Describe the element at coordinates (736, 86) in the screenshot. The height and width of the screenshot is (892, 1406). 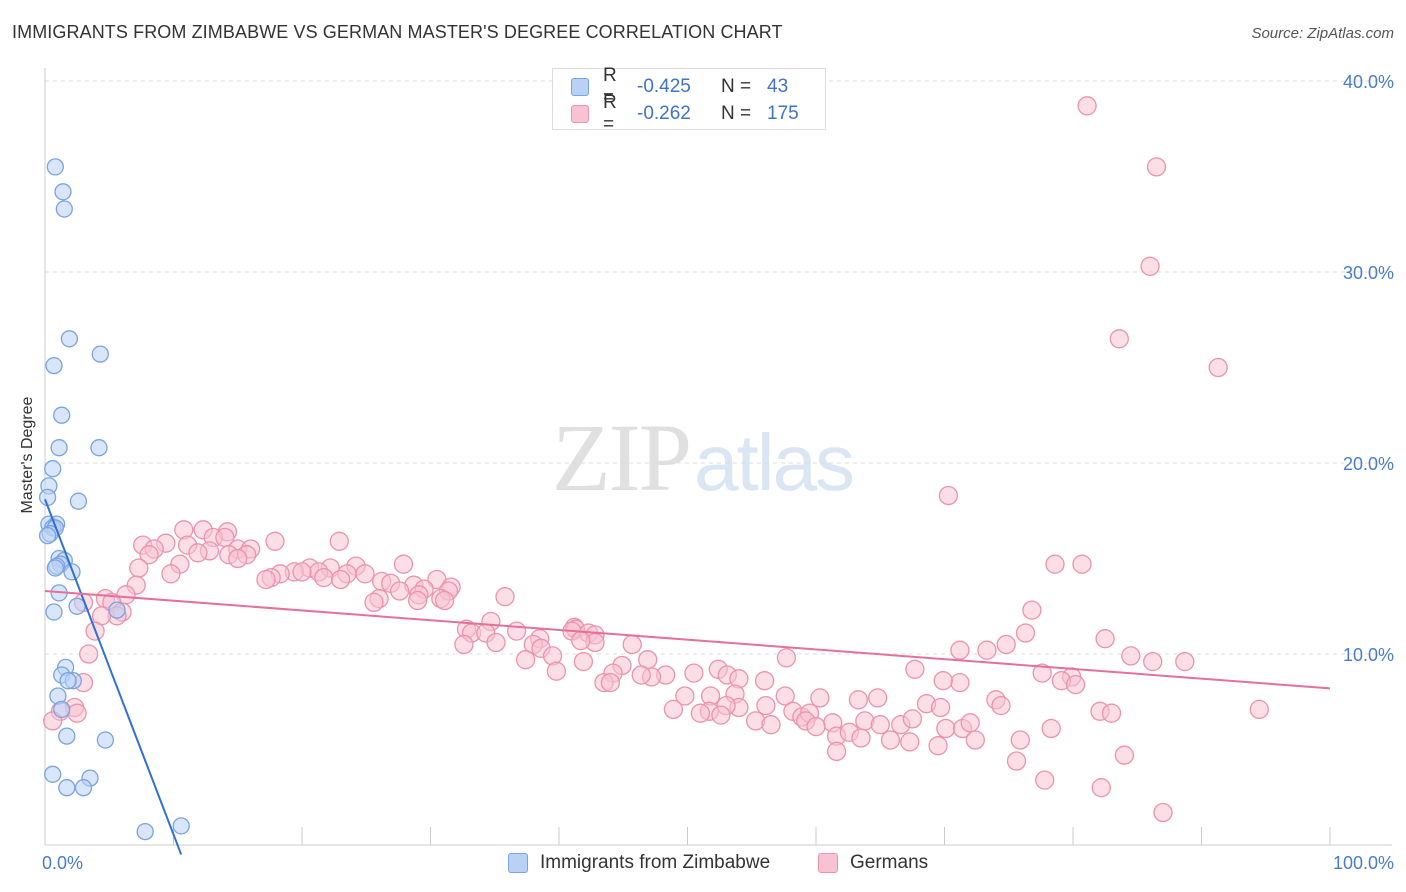
I see `legend-n-label: N =` at that location.